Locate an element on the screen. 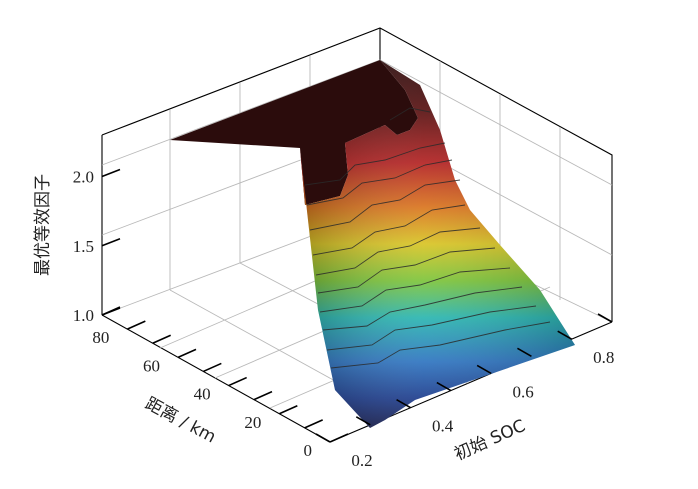 This screenshot has height=489, width=698. distance-tick-label: 20 is located at coordinates (252, 422).